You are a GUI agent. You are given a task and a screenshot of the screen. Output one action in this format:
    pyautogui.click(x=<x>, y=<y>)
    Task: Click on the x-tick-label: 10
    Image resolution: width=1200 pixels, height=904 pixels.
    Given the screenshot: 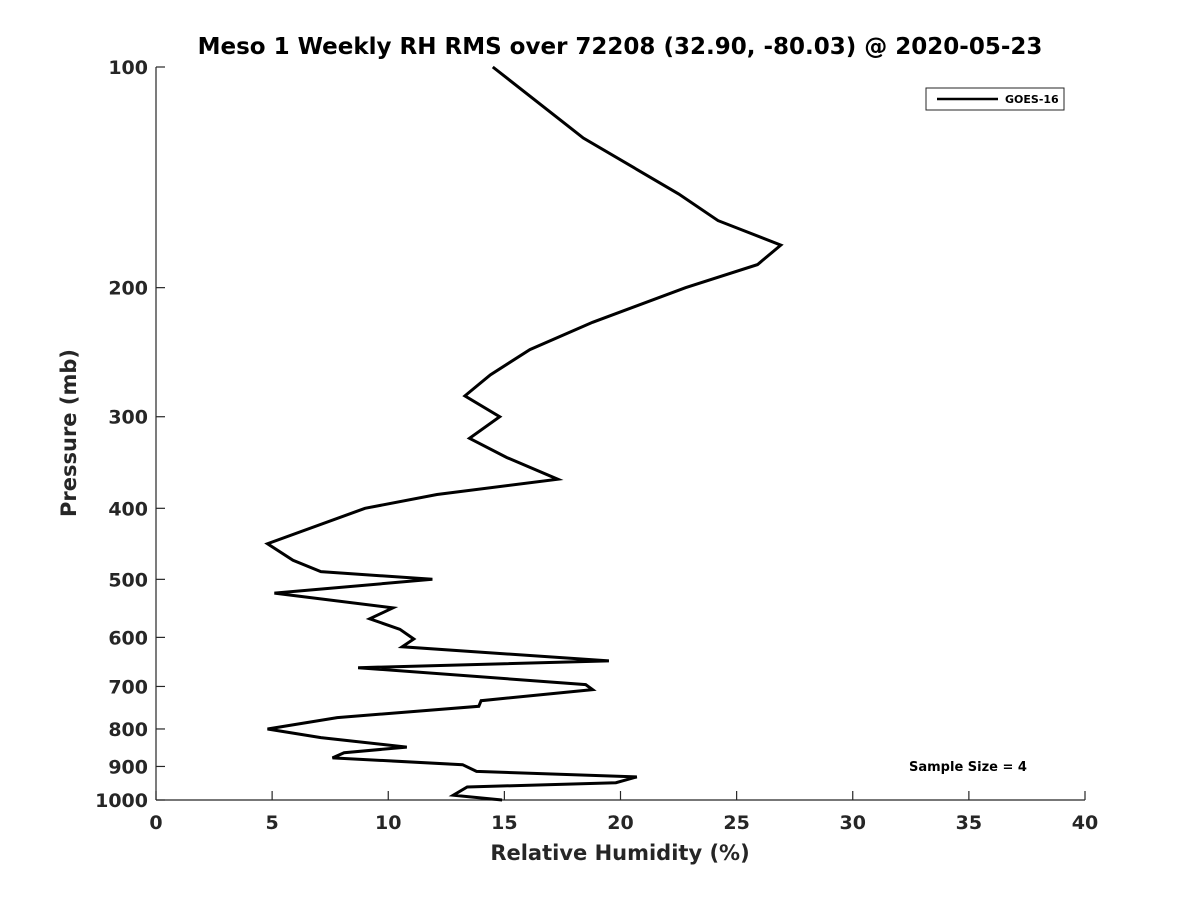 What is the action you would take?
    pyautogui.click(x=388, y=823)
    